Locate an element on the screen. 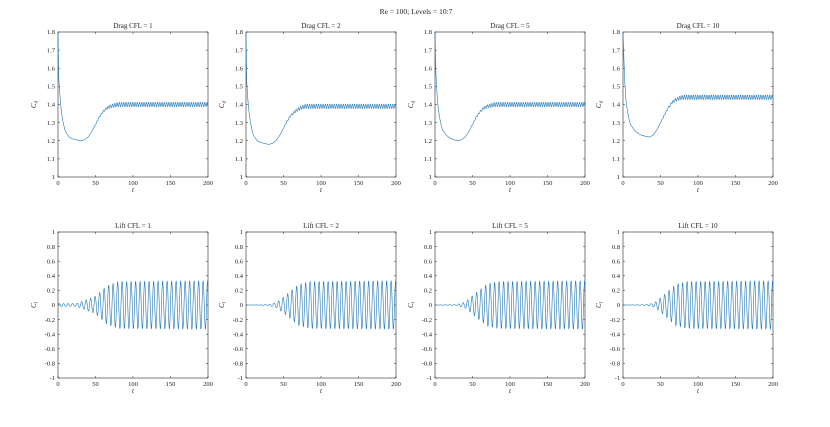 The width and height of the screenshot is (830, 427). y-tick-label: 1.7 is located at coordinates (239, 50).